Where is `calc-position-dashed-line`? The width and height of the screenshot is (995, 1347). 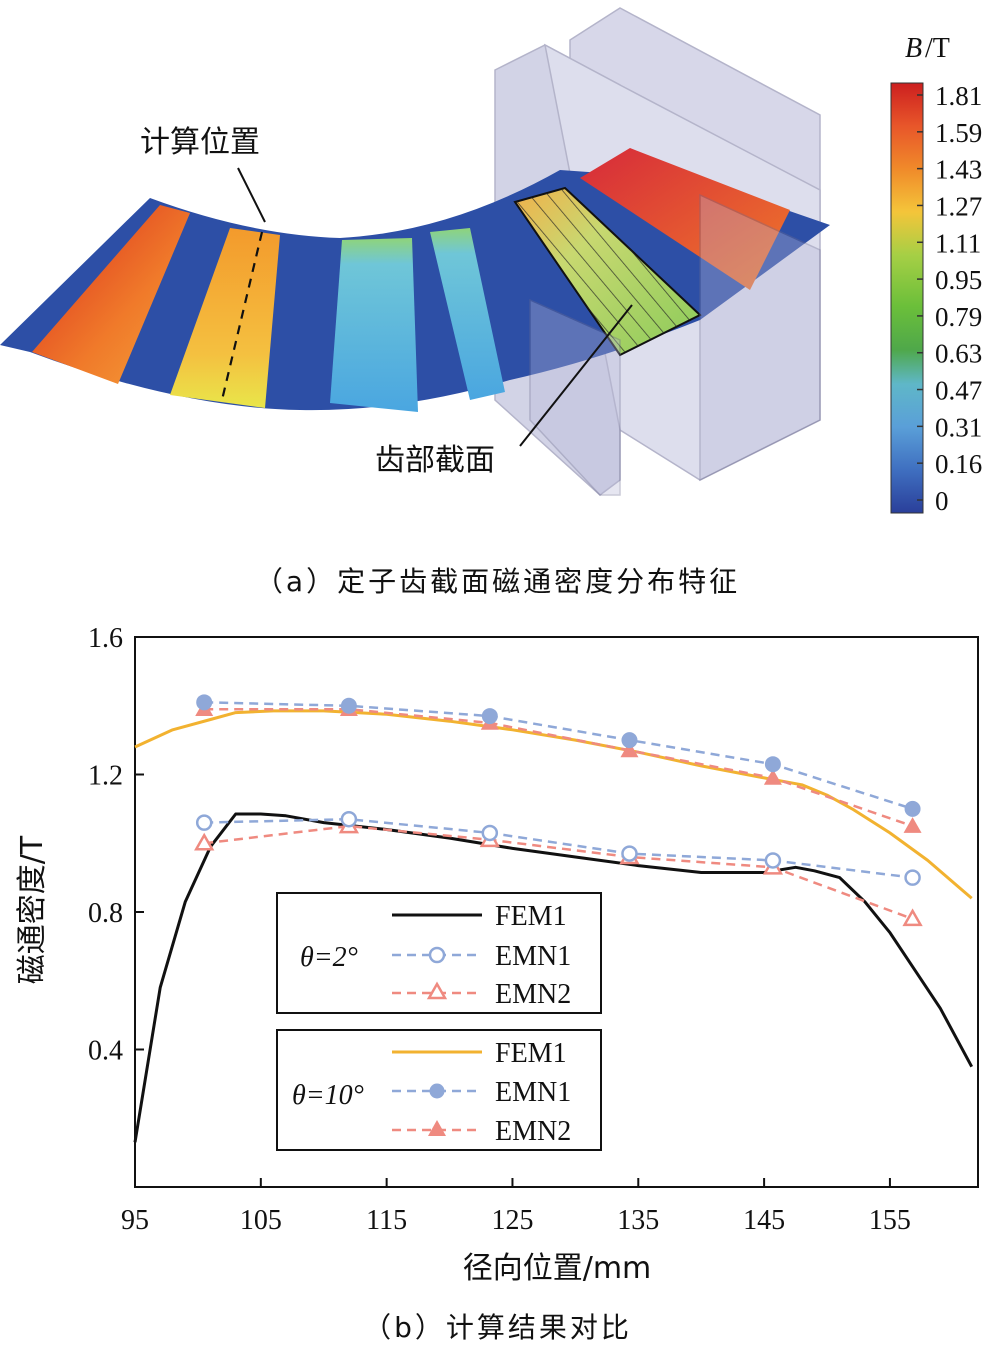
calc-position-dashed-line is located at coordinates (242, 316).